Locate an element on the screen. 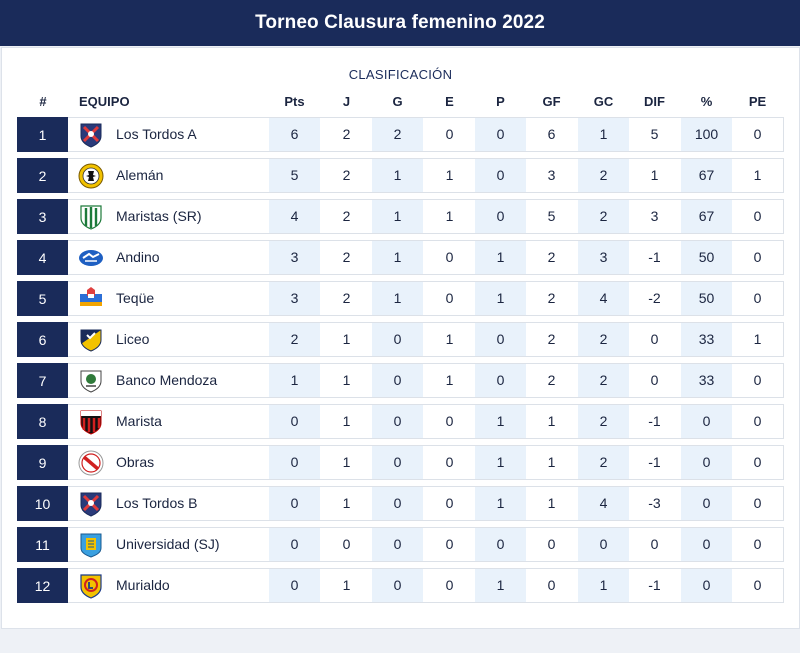 The height and width of the screenshot is (653, 800). cell-gf: 6 is located at coordinates (551, 134).